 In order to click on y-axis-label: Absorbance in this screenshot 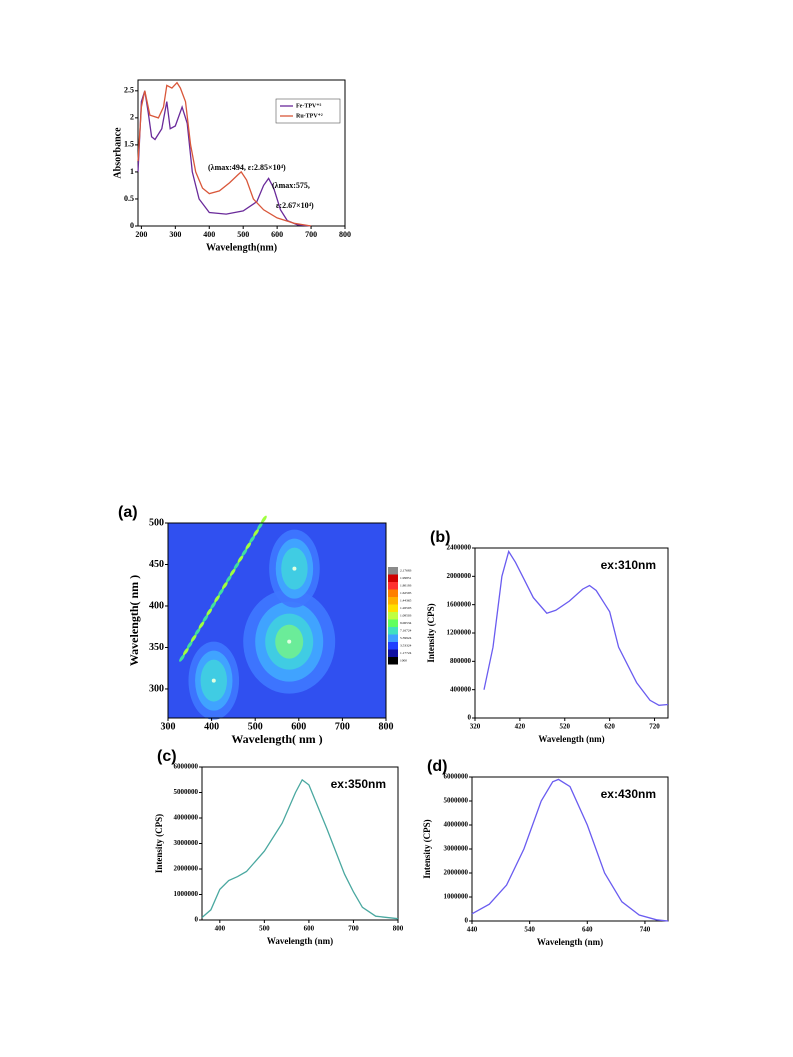, I will do `click(117, 153)`.